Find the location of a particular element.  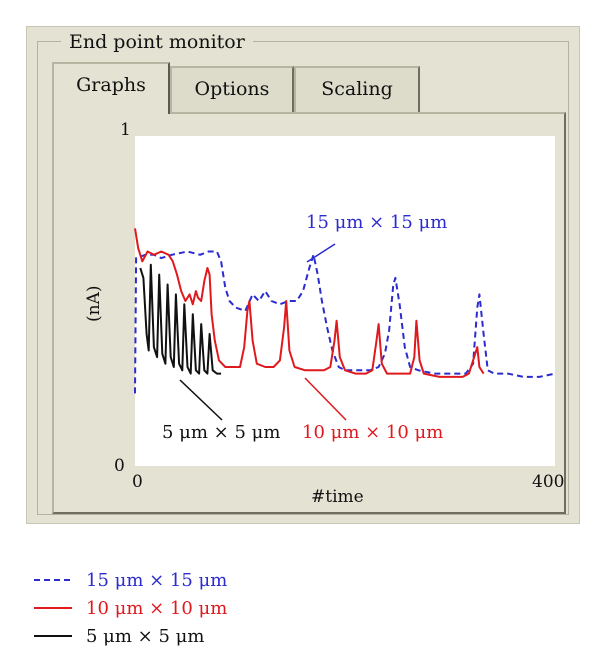

legend-item-15um: 15 μm × 15 μm is located at coordinates (130, 580).